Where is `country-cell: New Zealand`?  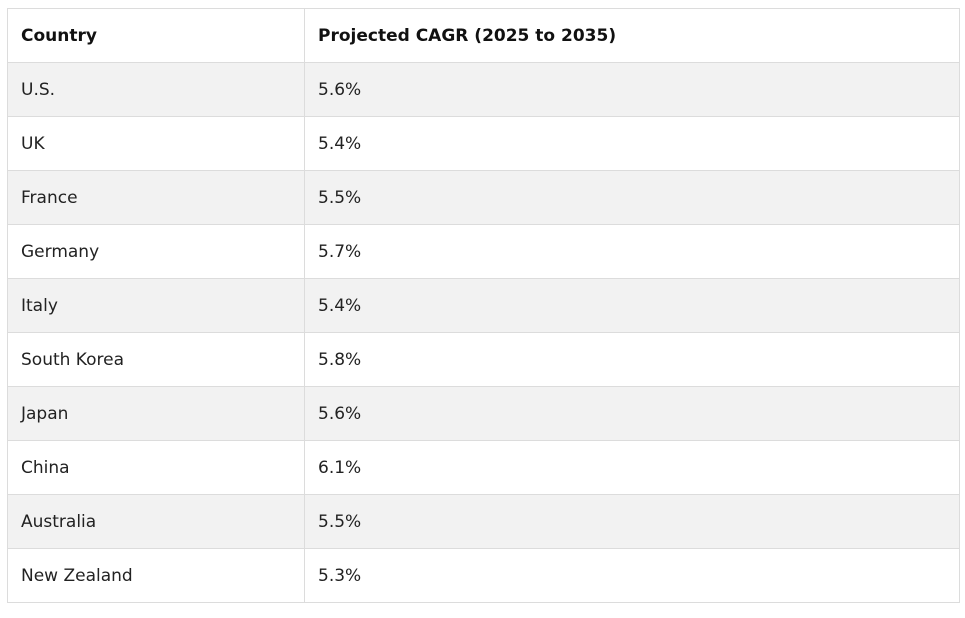
country-cell: New Zealand is located at coordinates (156, 575).